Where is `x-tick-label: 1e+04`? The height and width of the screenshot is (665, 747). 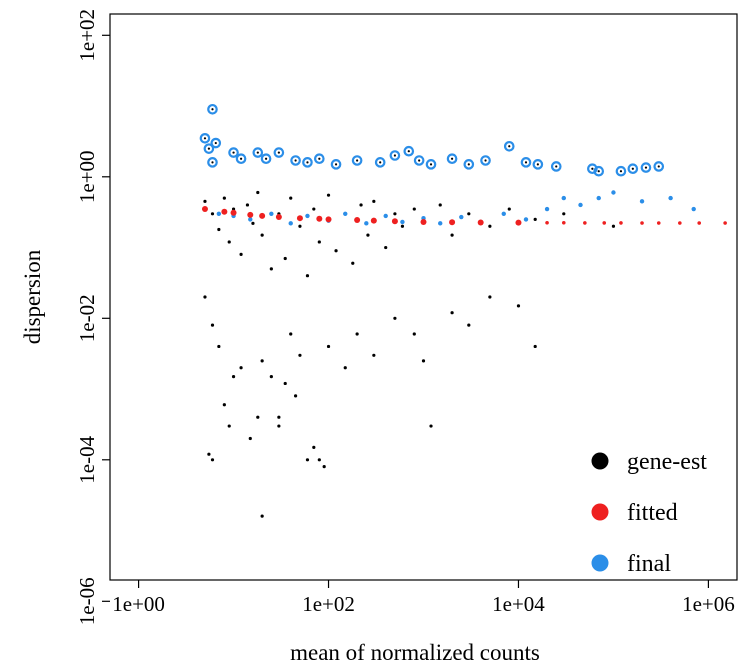 x-tick-label: 1e+04 is located at coordinates (518, 604).